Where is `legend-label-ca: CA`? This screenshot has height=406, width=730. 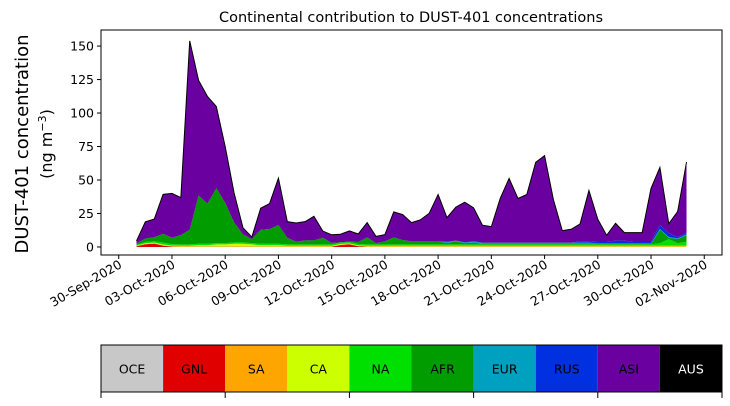 legend-label-ca: CA is located at coordinates (319, 369).